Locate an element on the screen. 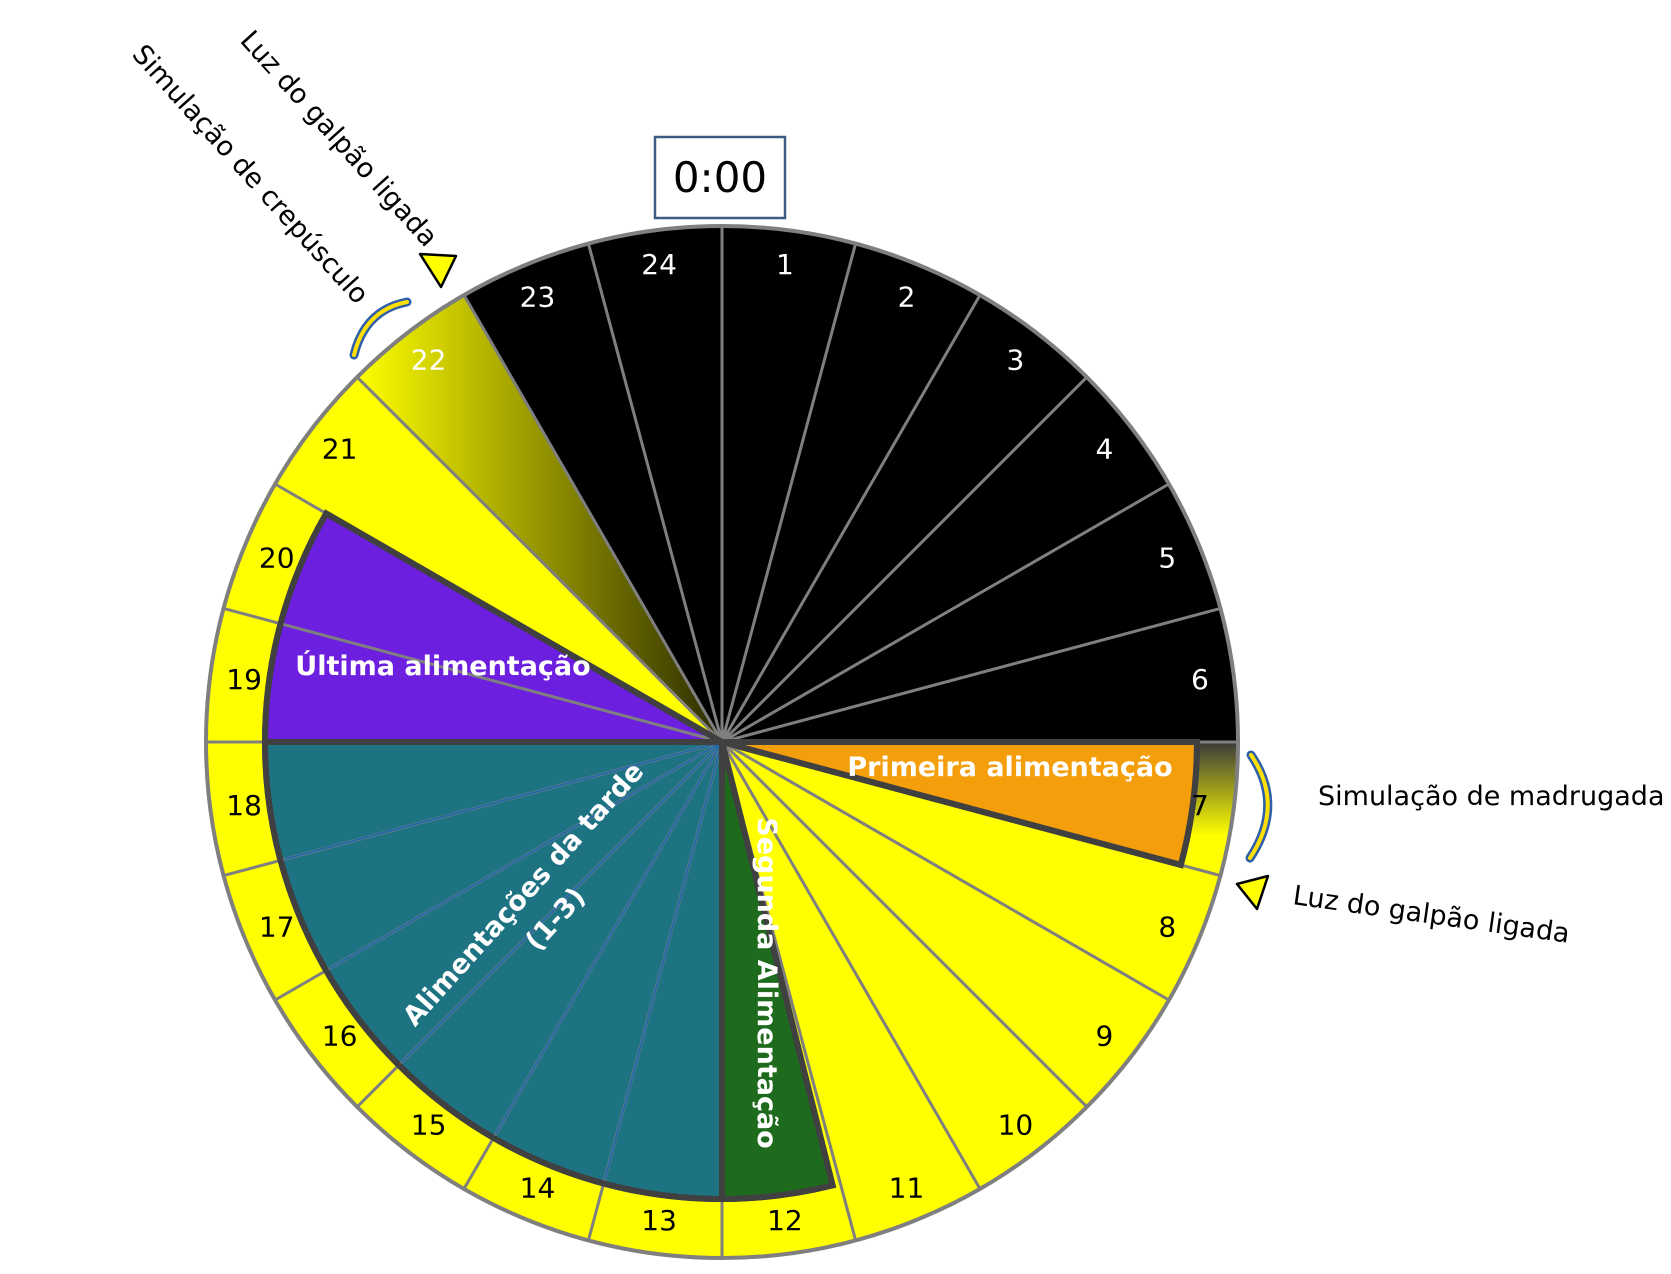 The width and height of the screenshot is (1671, 1274). time-box is located at coordinates (720, 177).